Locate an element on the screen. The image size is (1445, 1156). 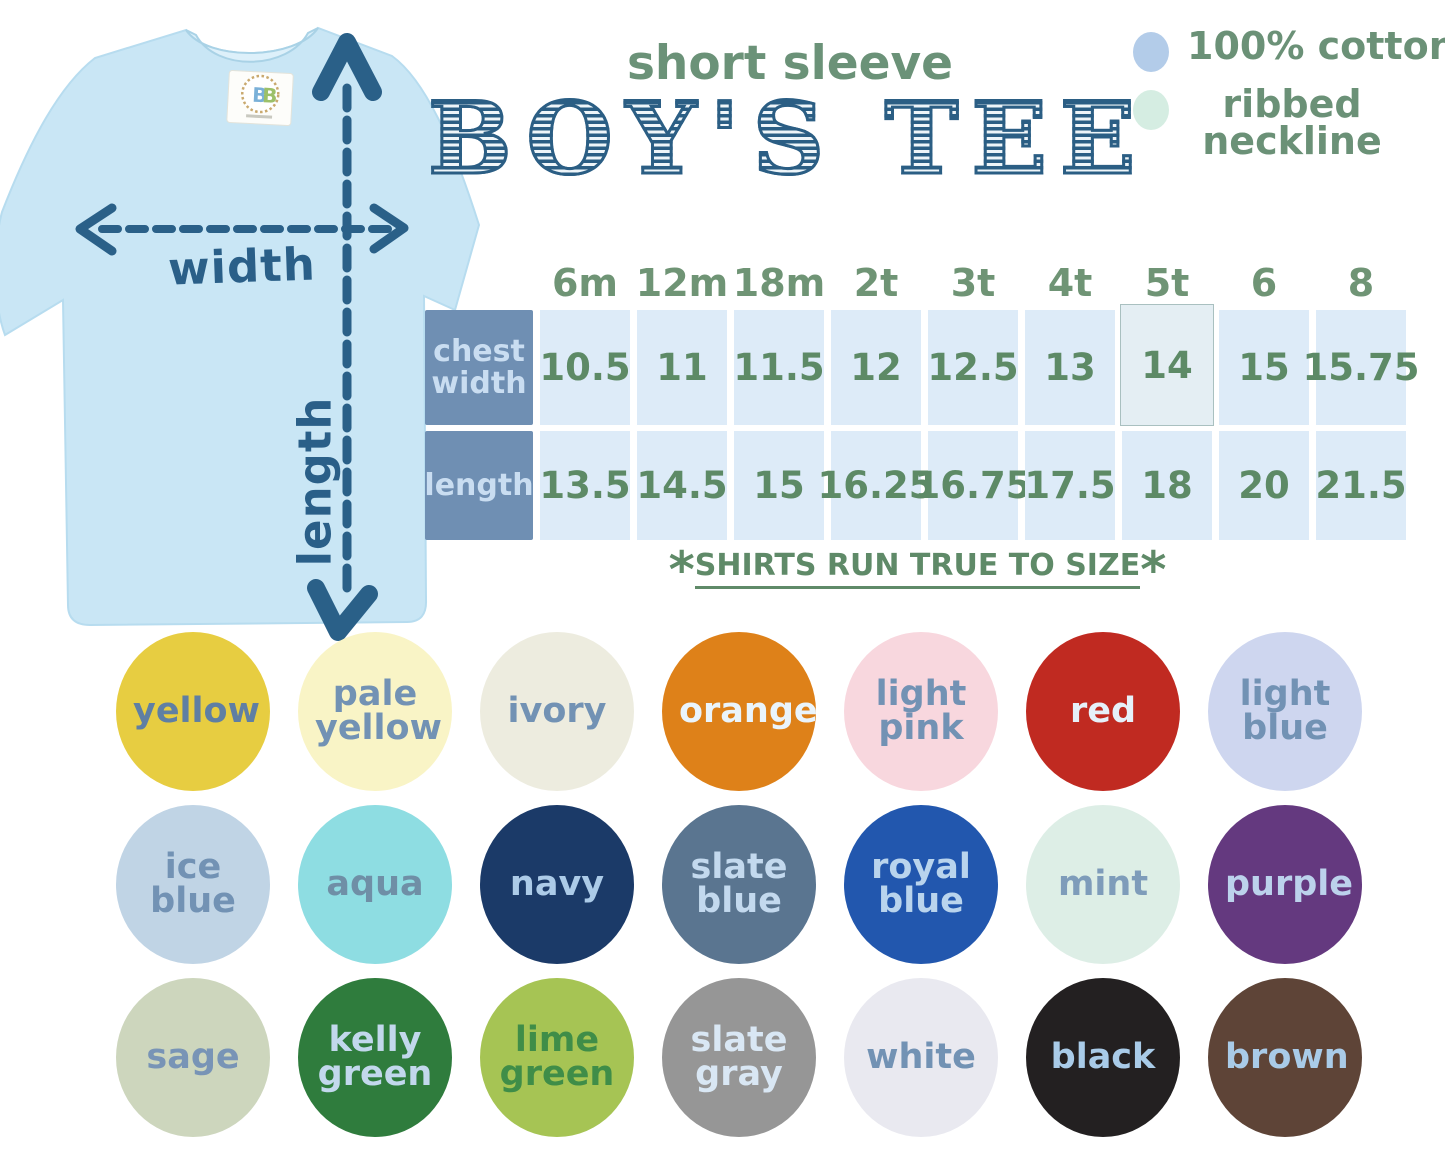
legend-label: 100% cotton is located at coordinates (1316, 46).